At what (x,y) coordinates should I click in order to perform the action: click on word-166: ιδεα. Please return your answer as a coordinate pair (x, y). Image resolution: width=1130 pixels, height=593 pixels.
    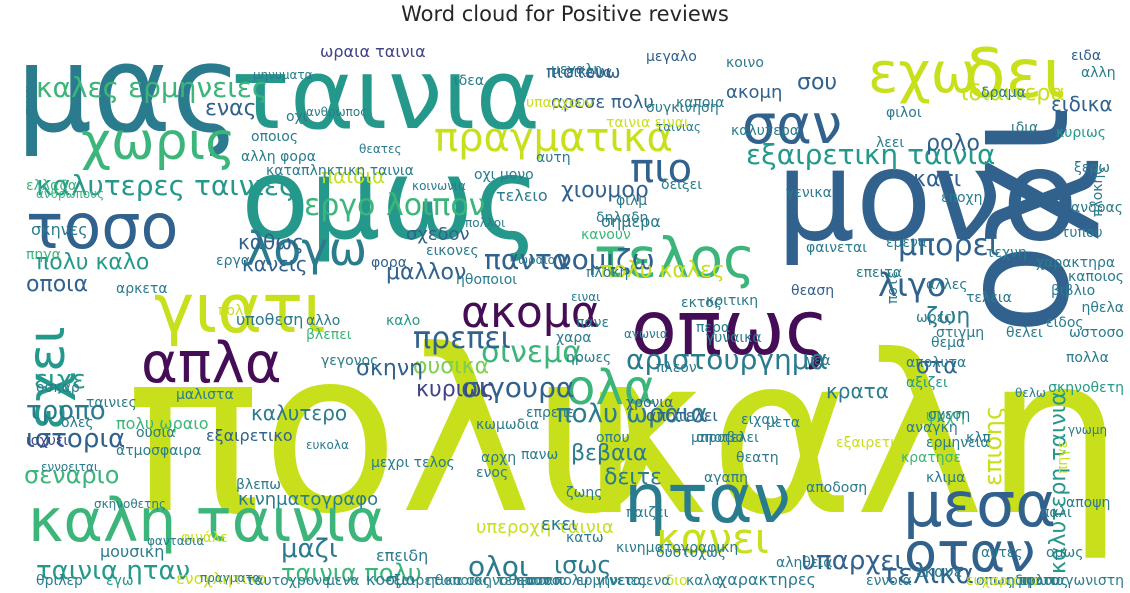
    Looking at the image, I should click on (469, 81).